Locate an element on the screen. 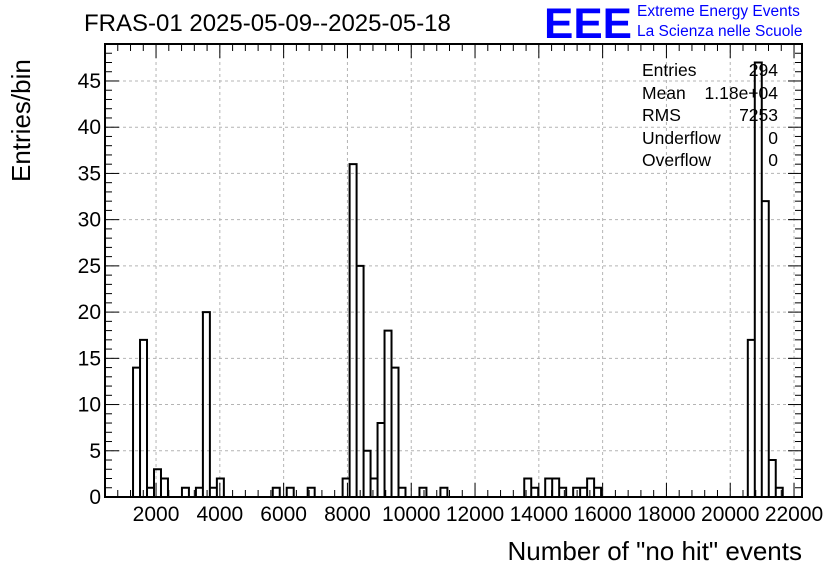 The height and width of the screenshot is (572, 836). y-tick-label: 20 is located at coordinates (89, 312).